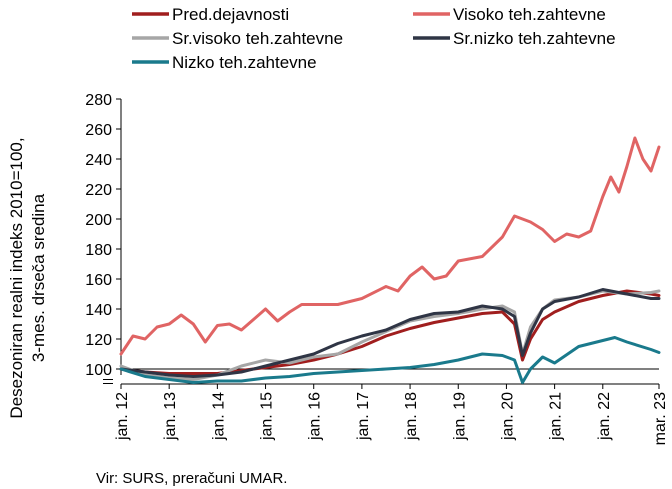 This screenshot has width=672, height=489. What do you see at coordinates (191, 478) in the screenshot?
I see `source-note: Vir: SURS, preračuni UMAR.` at bounding box center [191, 478].